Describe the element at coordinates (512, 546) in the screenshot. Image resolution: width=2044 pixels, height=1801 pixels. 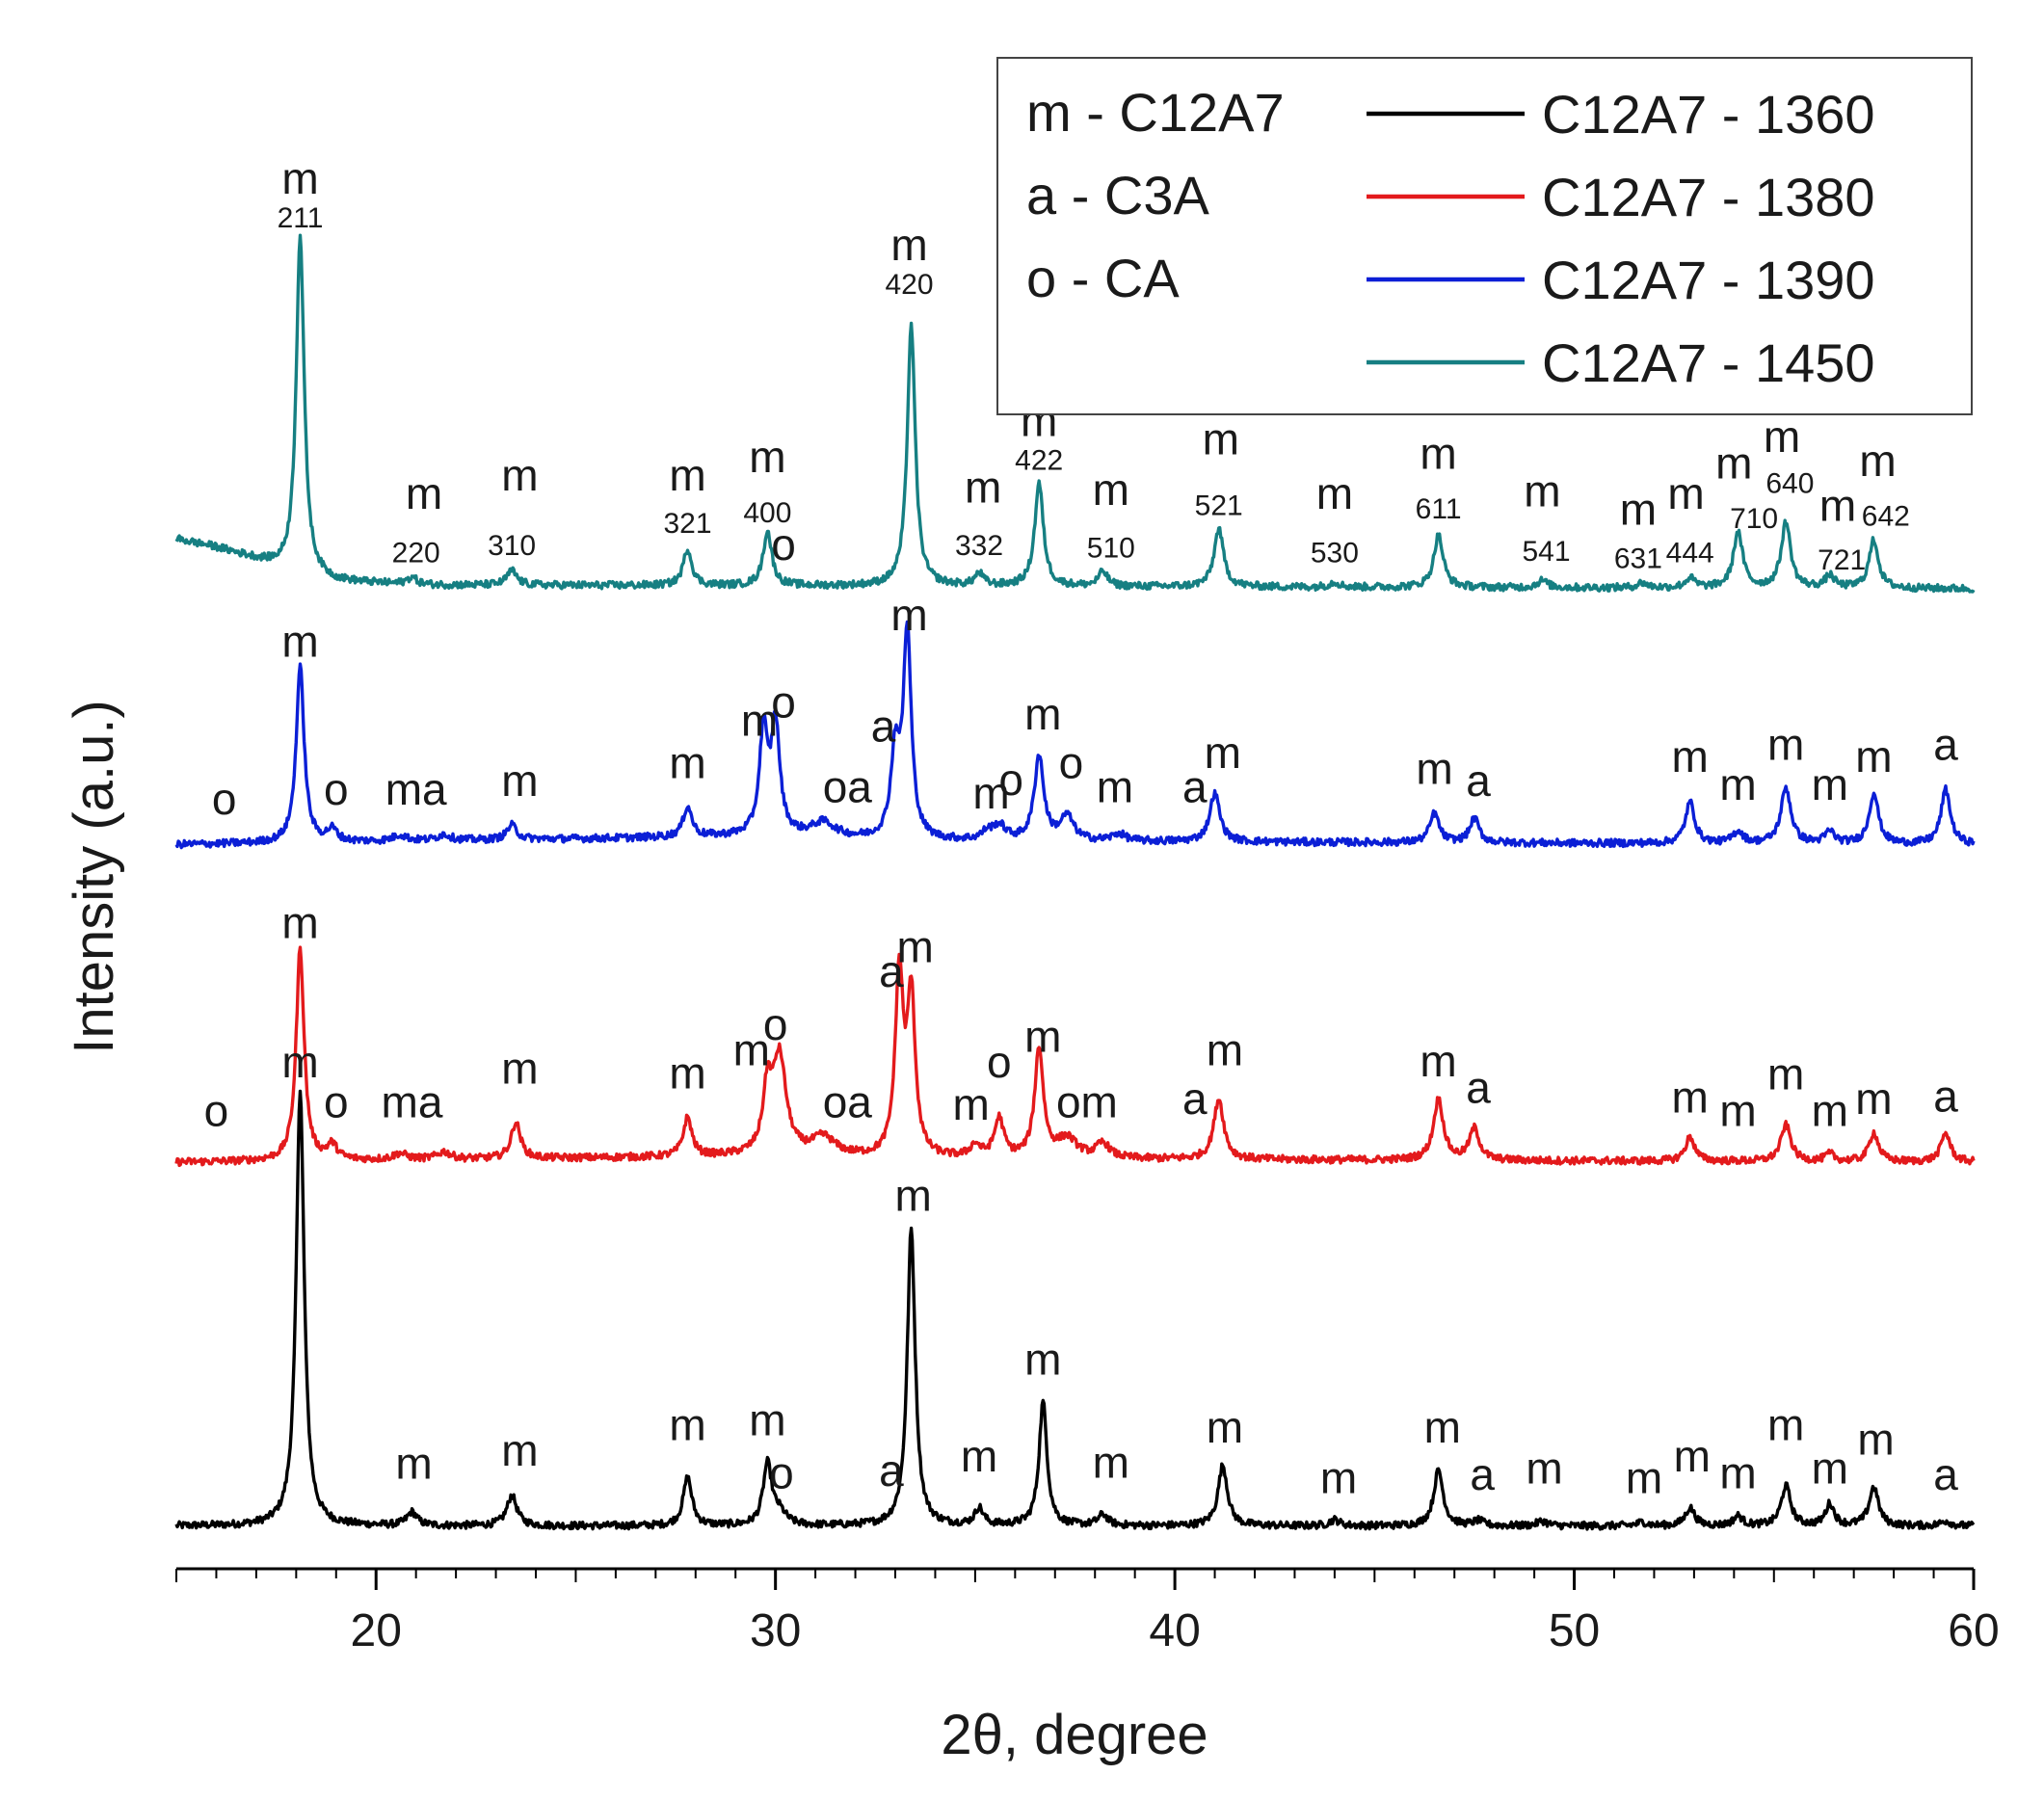
I see `hkl-label: 310` at that location.